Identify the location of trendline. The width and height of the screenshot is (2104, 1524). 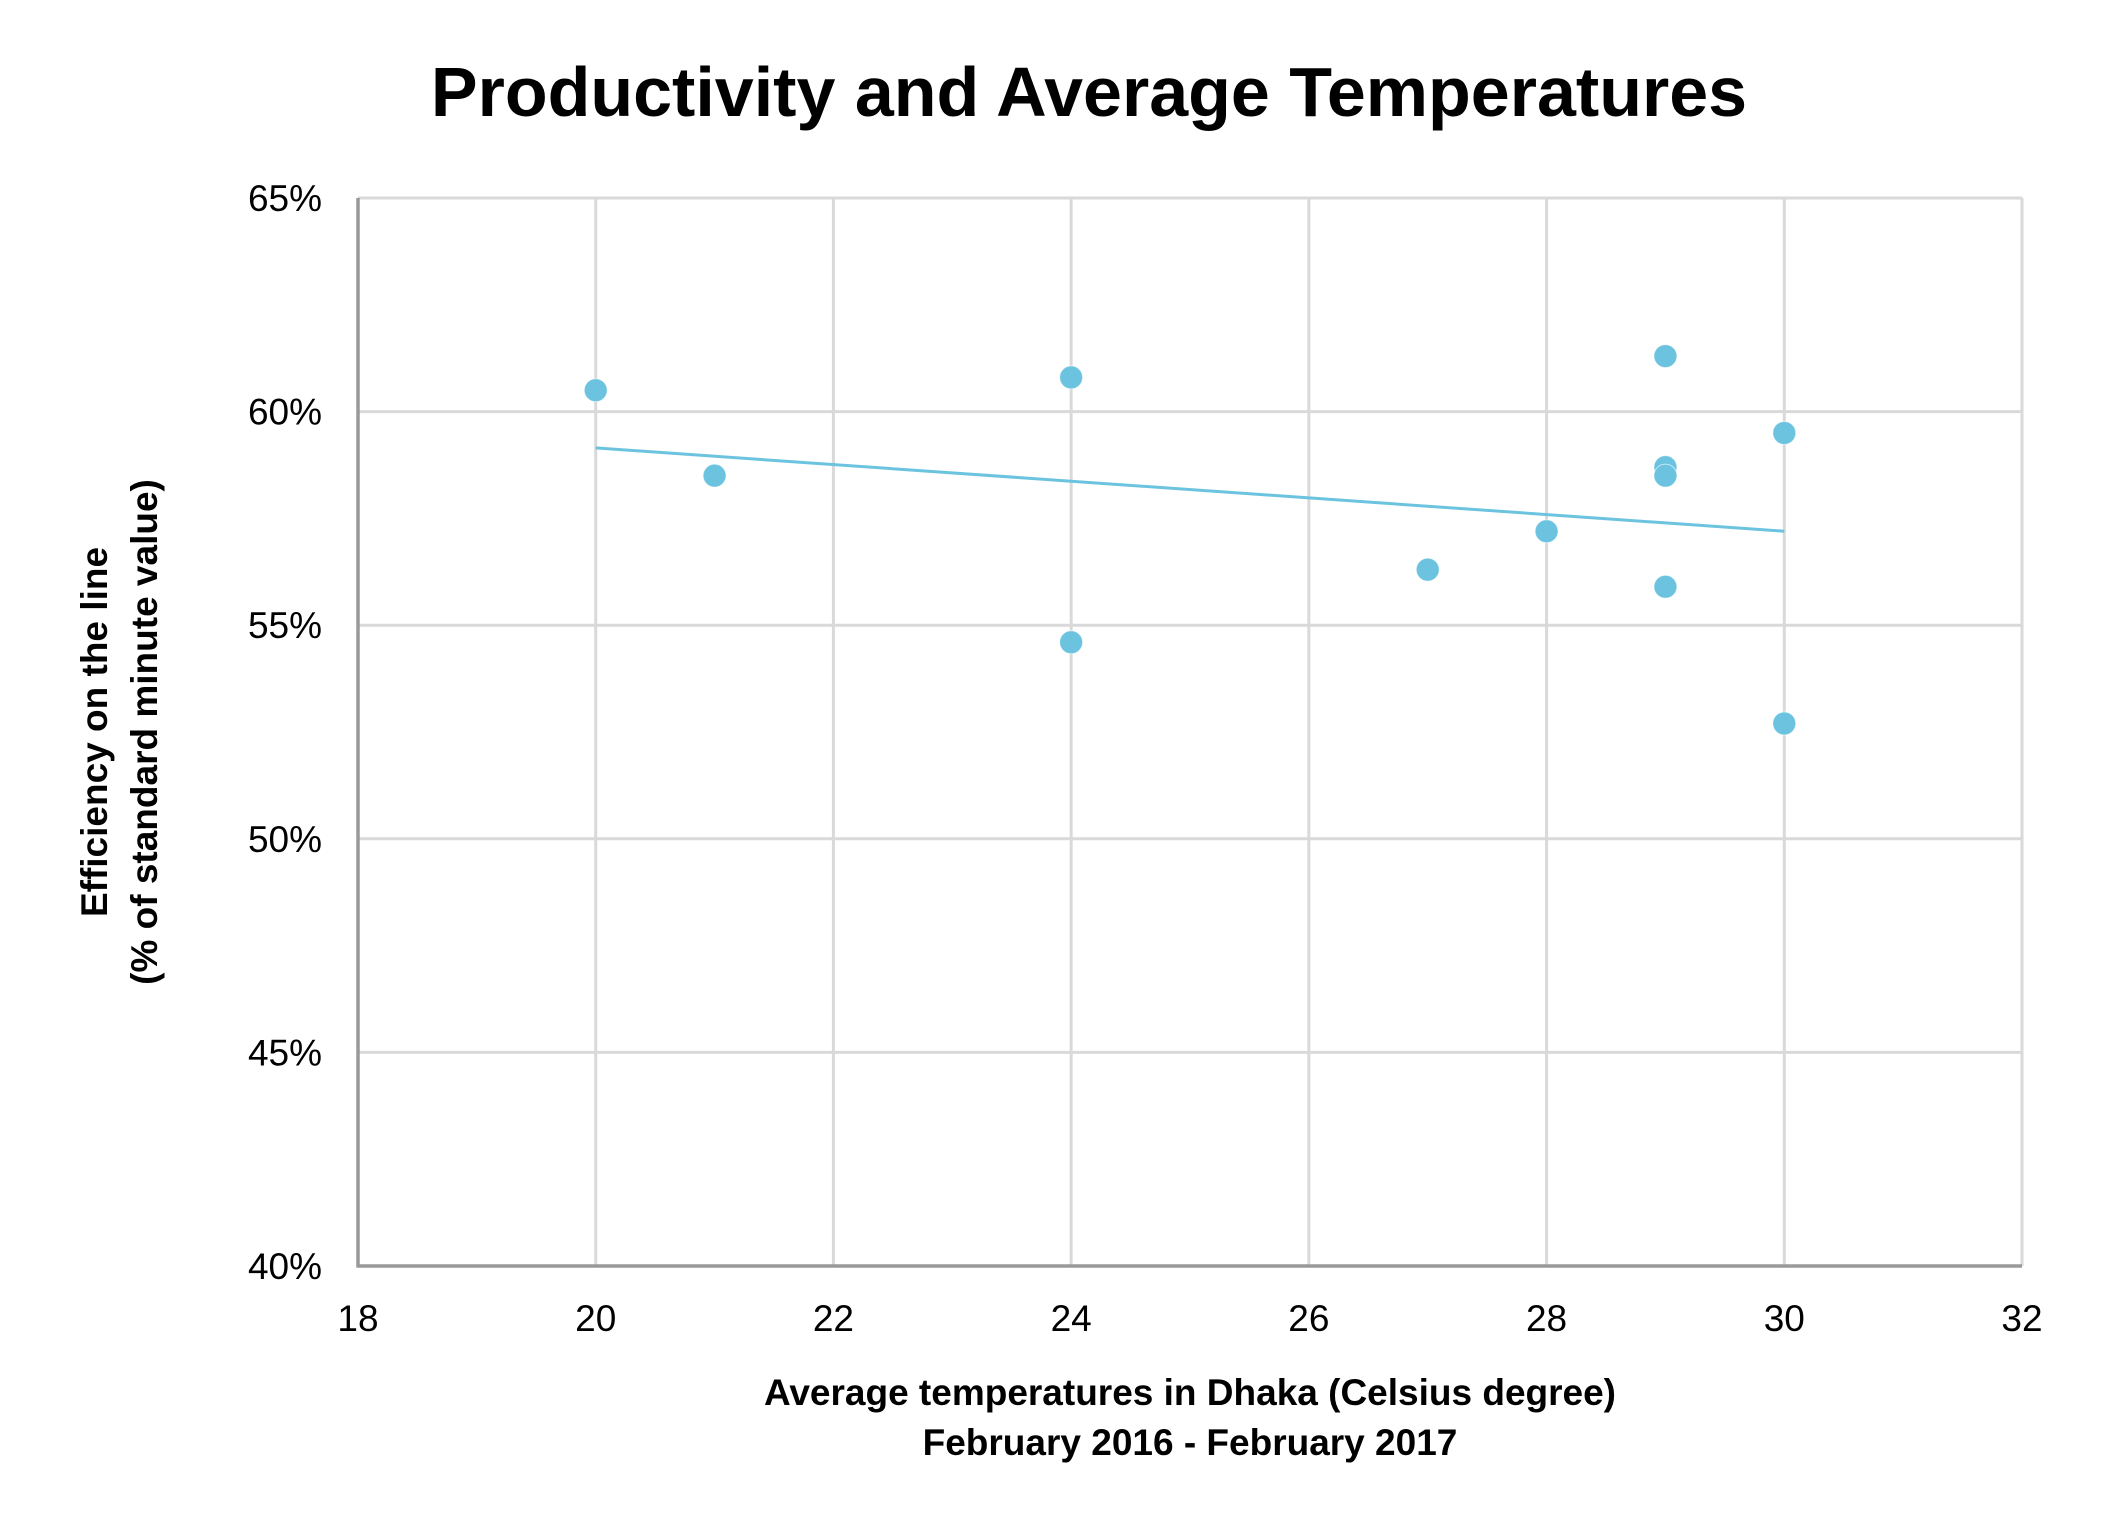
(1190, 489).